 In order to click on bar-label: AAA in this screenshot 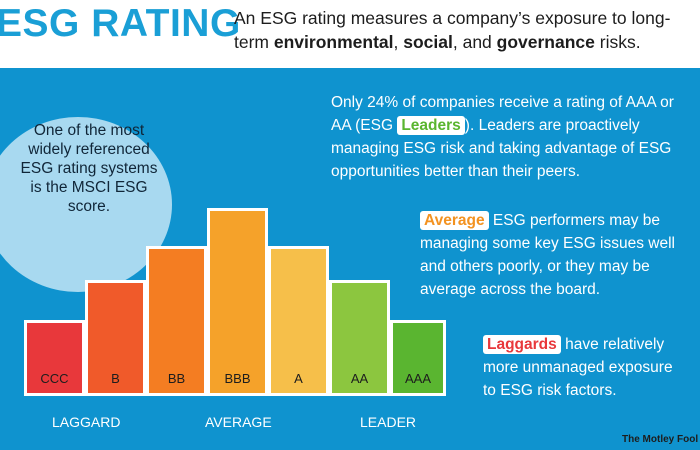, I will do `click(417, 378)`.